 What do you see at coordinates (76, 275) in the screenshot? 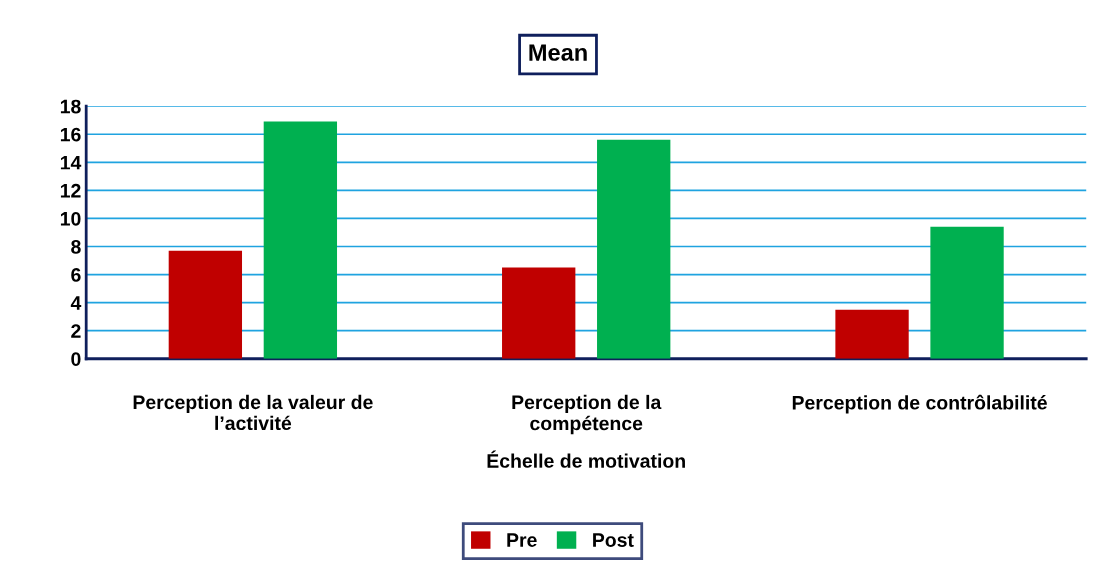
I see `y-tick-label: 6` at bounding box center [76, 275].